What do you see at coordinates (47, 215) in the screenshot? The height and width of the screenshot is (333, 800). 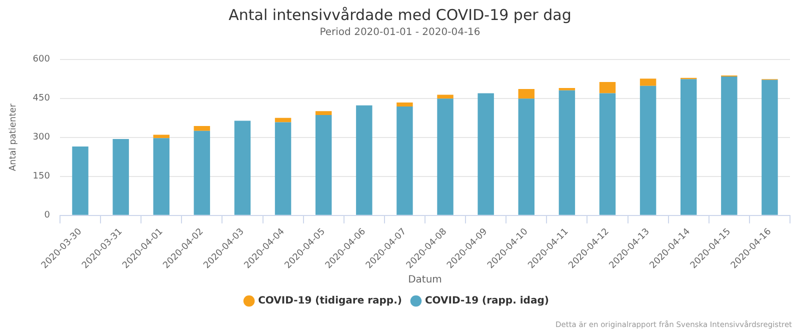 I see `y-tick-label: 0` at bounding box center [47, 215].